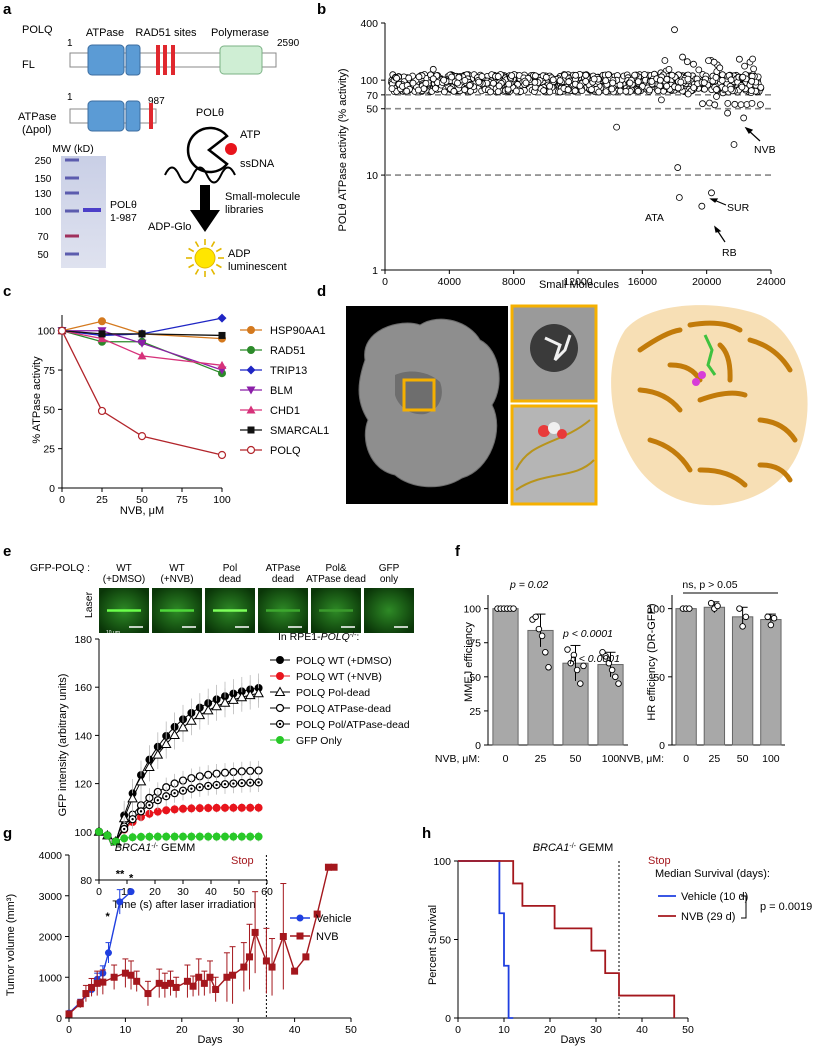 The width and height of the screenshot is (830, 1050). What do you see at coordinates (344, 661) in the screenshot?
I see `e-legend-label: POLQ WT (+DMSO)` at bounding box center [344, 661].